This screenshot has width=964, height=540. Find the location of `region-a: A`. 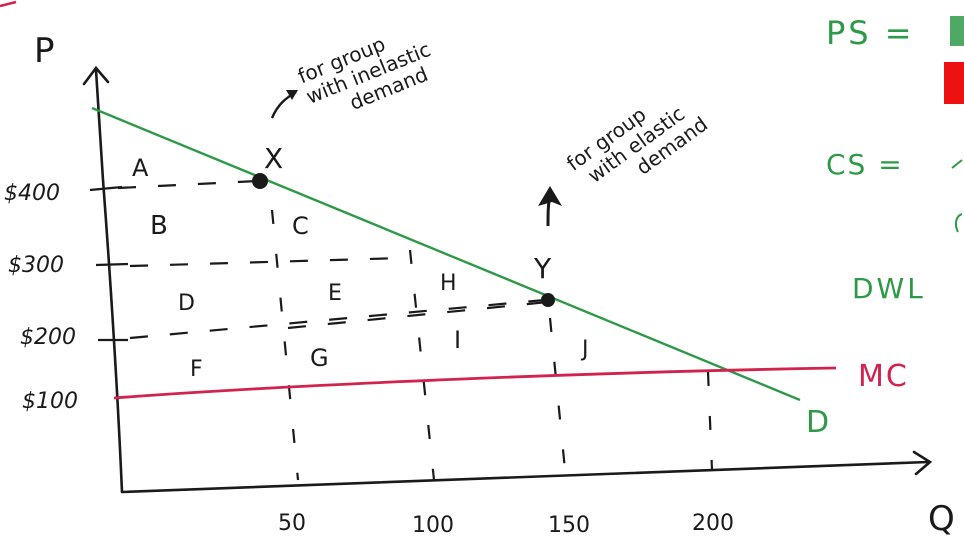

region-a: A is located at coordinates (140, 168).